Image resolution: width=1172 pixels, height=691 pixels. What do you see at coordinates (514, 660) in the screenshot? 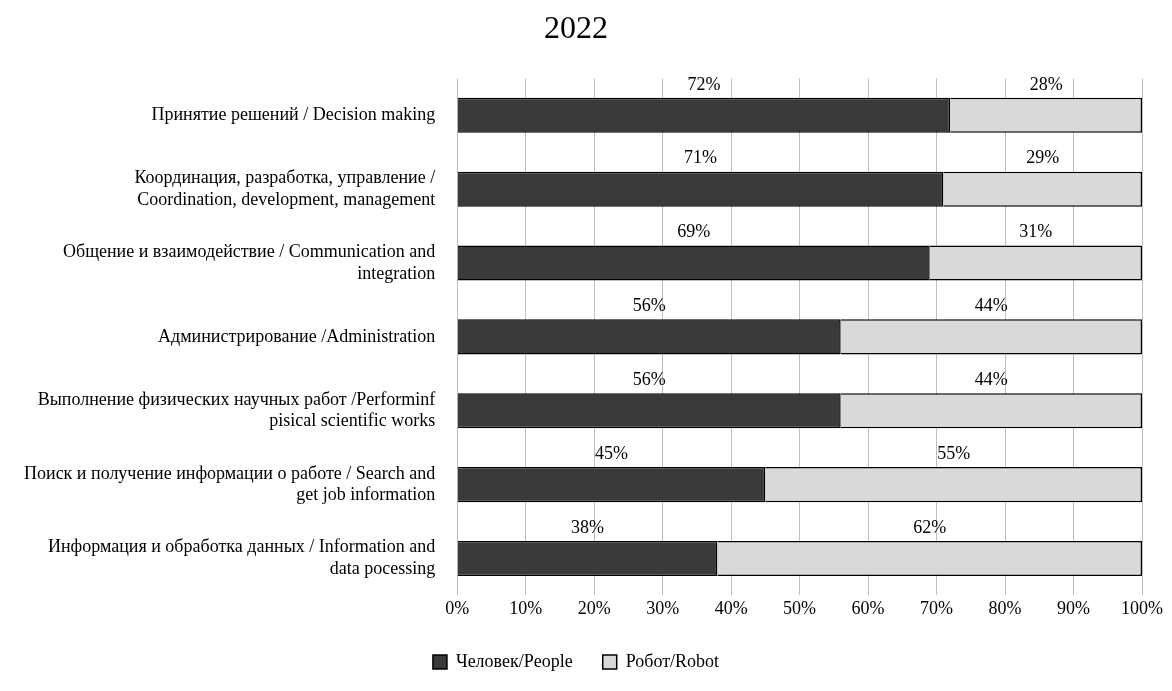
I see `legend-label: Человек/People` at bounding box center [514, 660].